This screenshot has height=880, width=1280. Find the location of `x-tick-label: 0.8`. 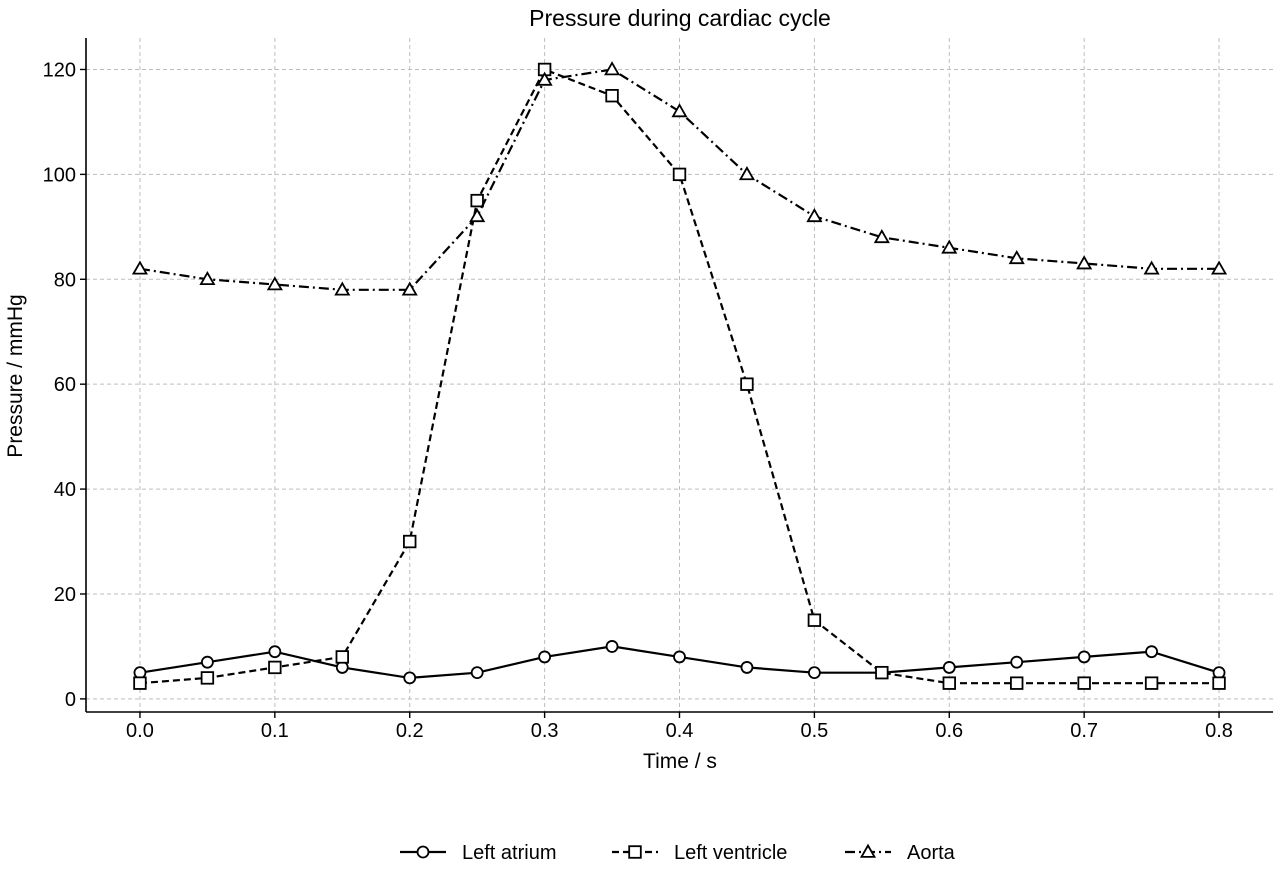

x-tick-label: 0.8 is located at coordinates (1219, 731).